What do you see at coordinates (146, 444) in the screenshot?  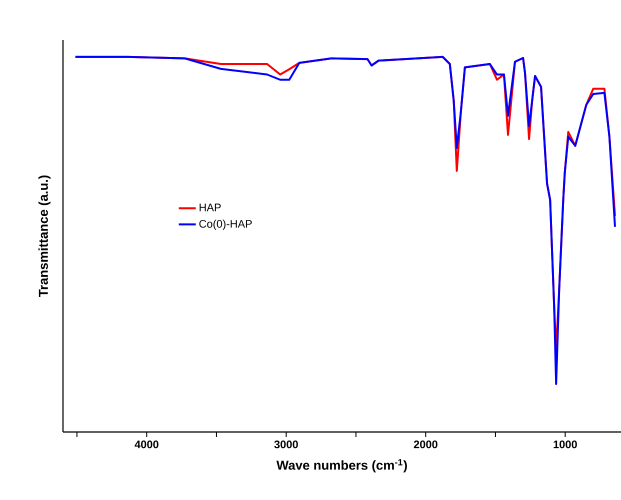 I see `x-tick-label: 4000` at bounding box center [146, 444].